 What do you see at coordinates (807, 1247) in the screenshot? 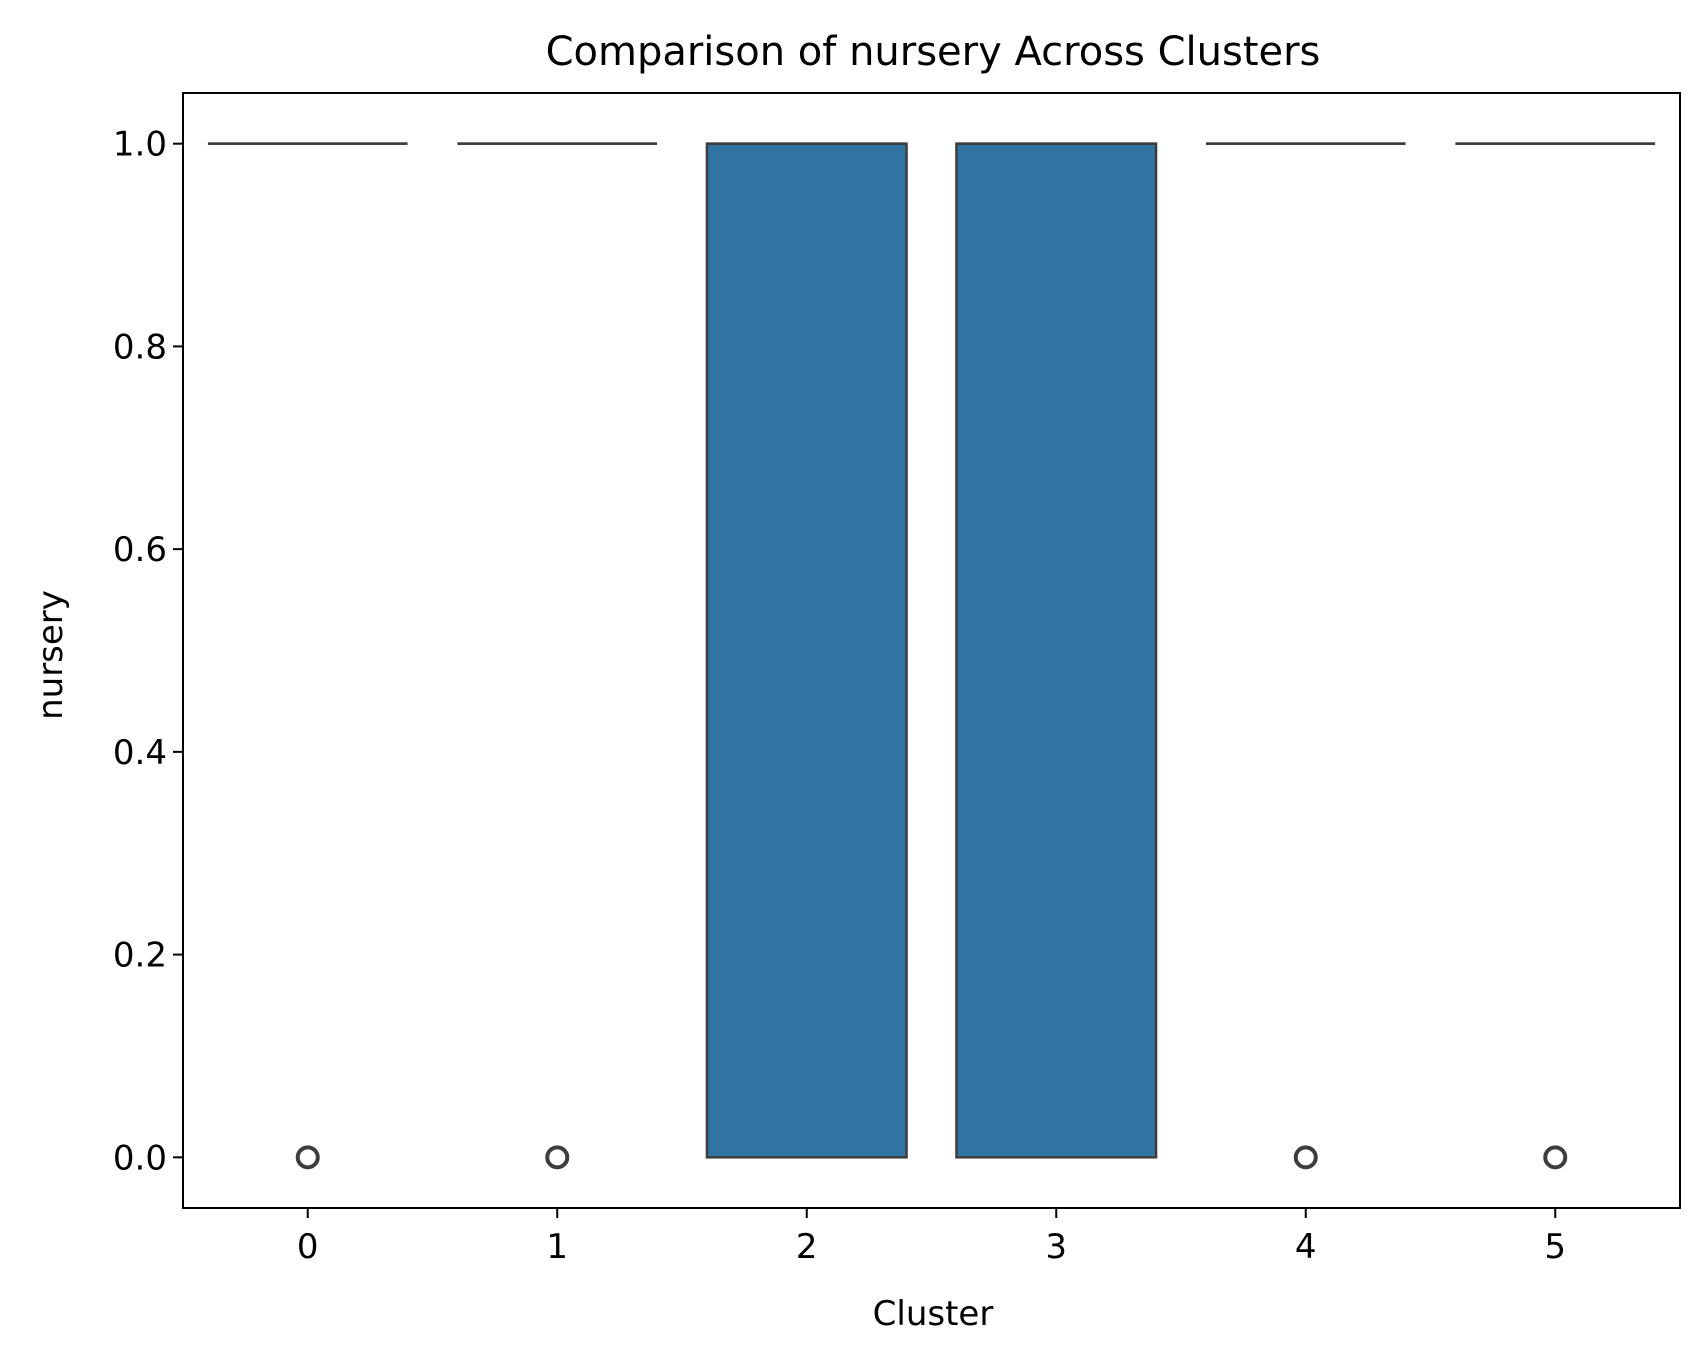
I see `x-tick-label: 2` at bounding box center [807, 1247].